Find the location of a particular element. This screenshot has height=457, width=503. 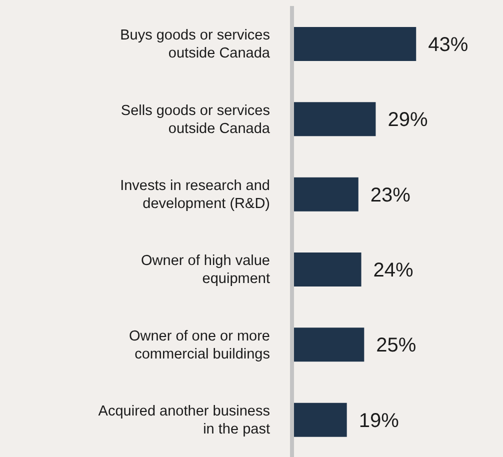

data-label: 23% is located at coordinates (390, 195).